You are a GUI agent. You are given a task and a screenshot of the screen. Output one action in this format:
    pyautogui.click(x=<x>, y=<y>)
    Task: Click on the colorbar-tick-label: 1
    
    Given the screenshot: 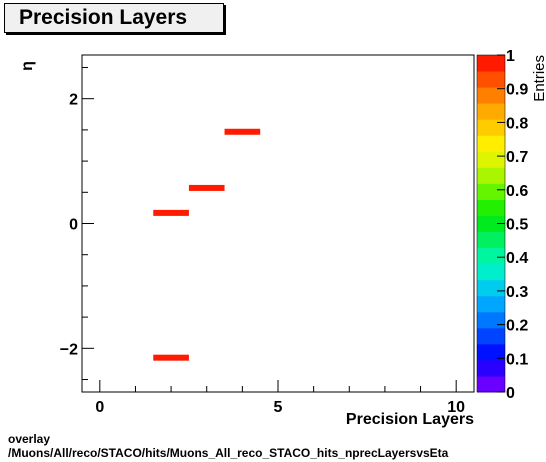 What is the action you would take?
    pyautogui.click(x=510, y=56)
    